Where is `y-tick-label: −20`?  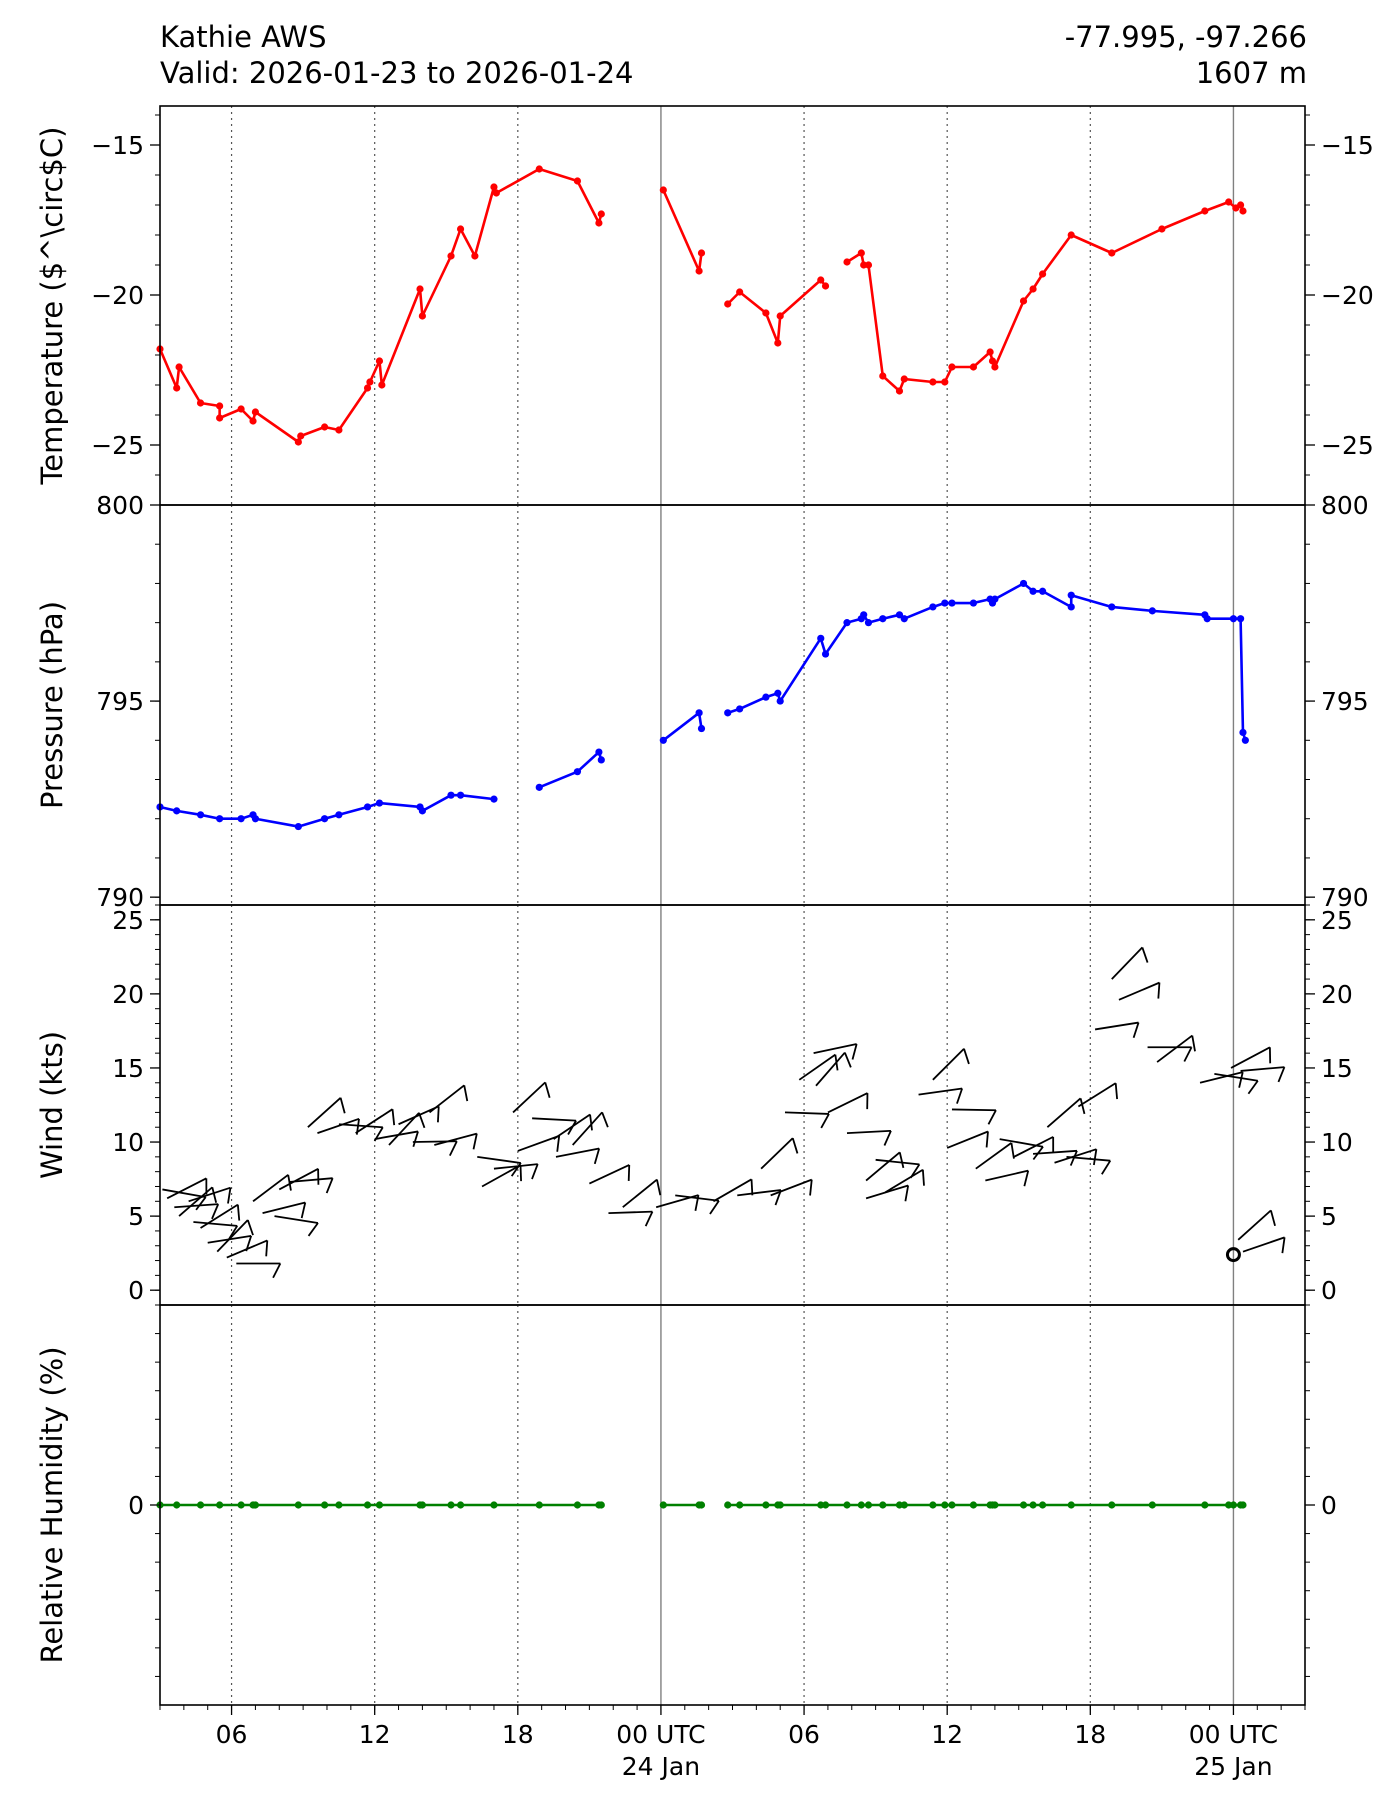
y-tick-label: −20 is located at coordinates (117, 295).